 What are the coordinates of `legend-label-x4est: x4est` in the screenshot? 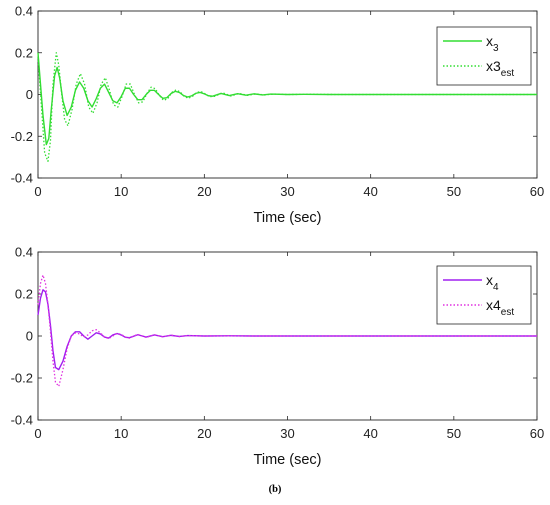 It's located at (500, 307).